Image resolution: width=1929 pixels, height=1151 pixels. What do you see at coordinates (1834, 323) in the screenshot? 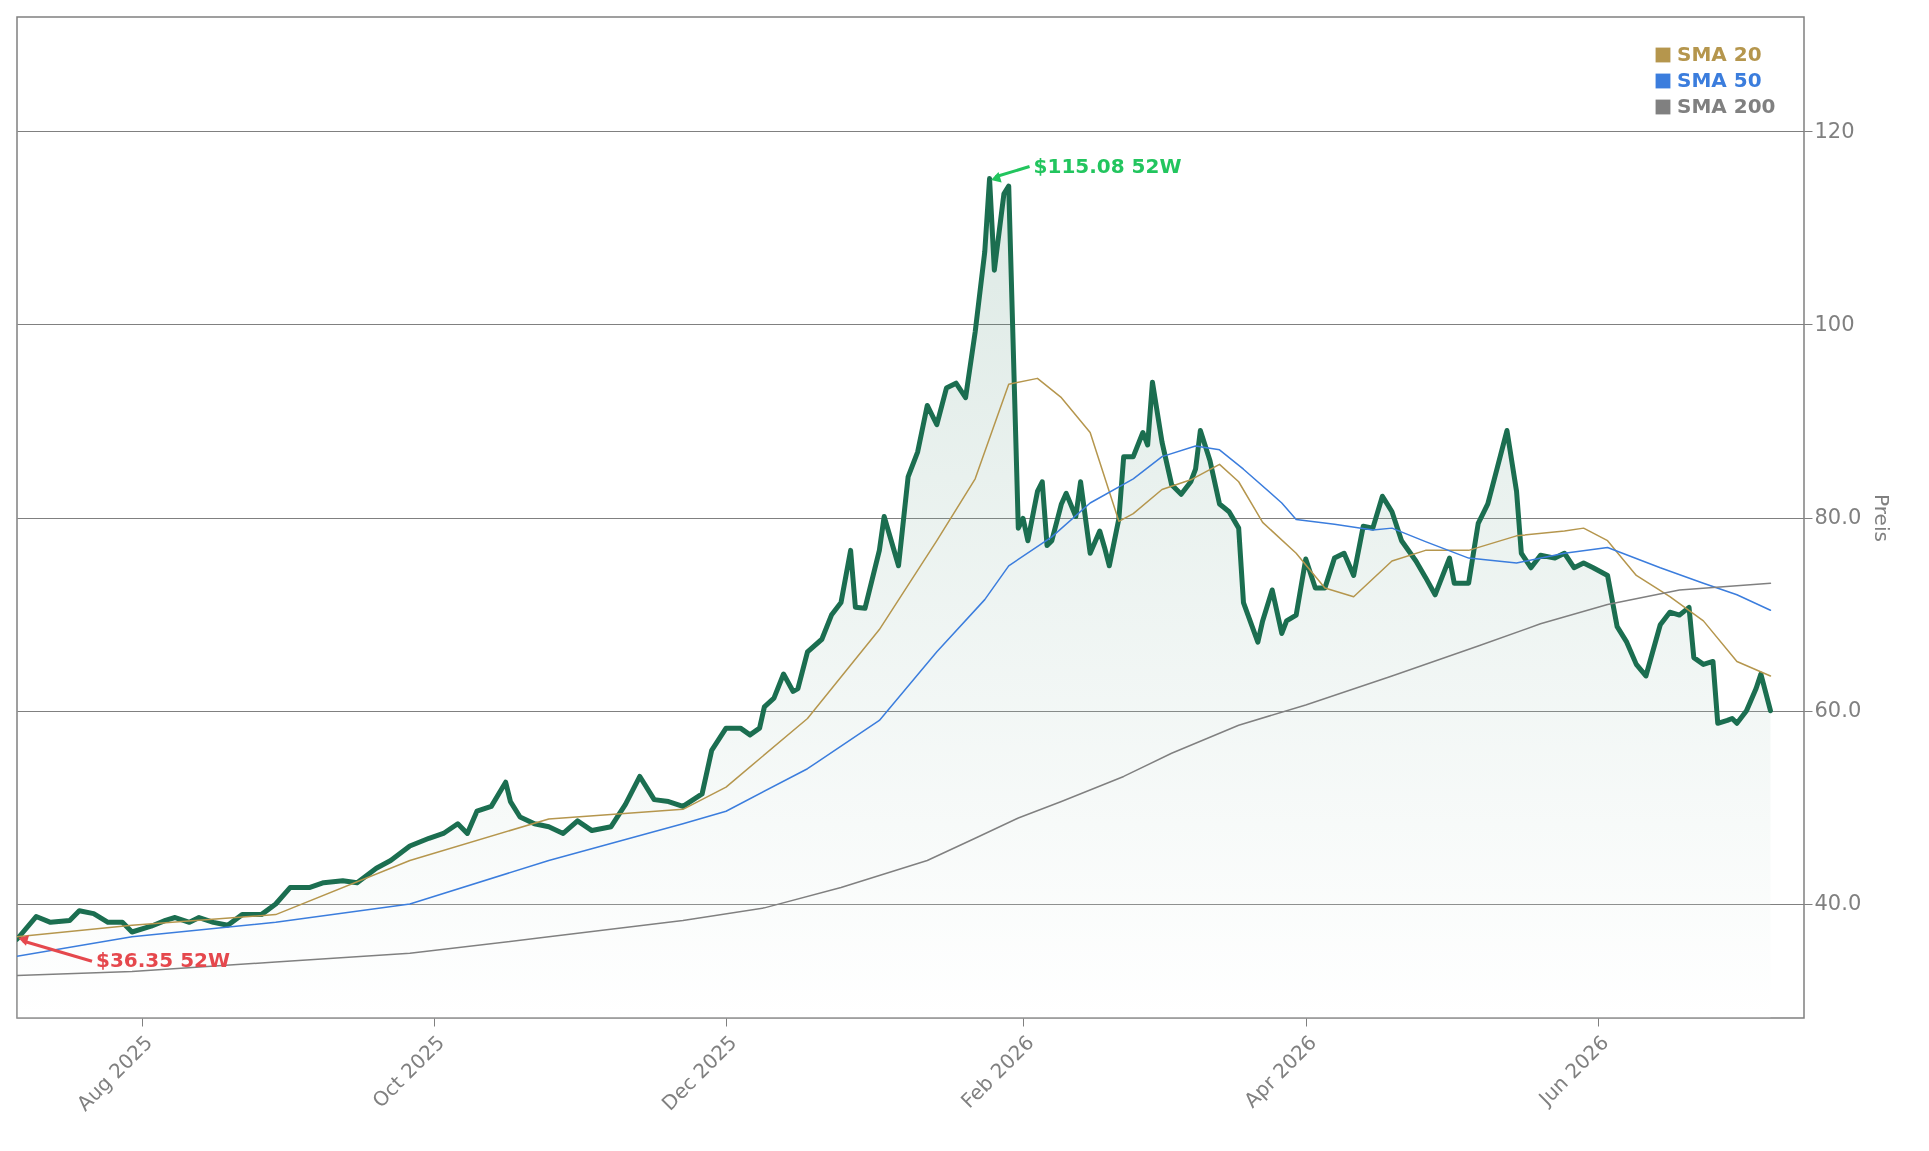
I see `y-tick-label: 100` at bounding box center [1834, 323].